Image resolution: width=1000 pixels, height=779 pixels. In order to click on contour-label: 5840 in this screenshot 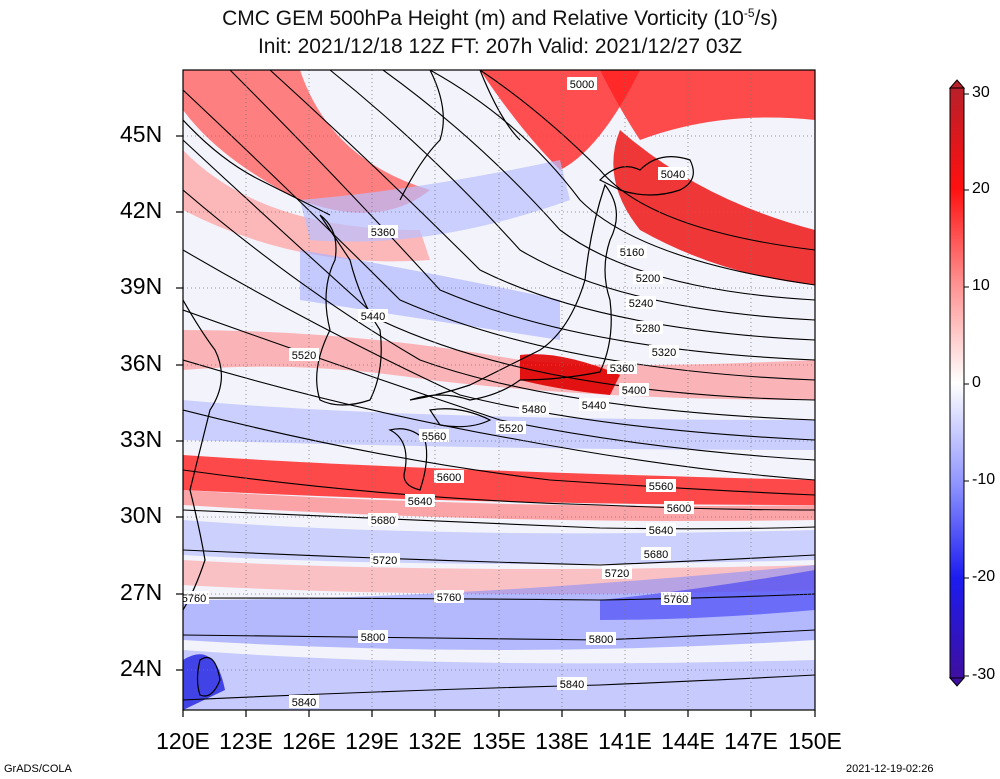, I will do `click(572, 685)`.